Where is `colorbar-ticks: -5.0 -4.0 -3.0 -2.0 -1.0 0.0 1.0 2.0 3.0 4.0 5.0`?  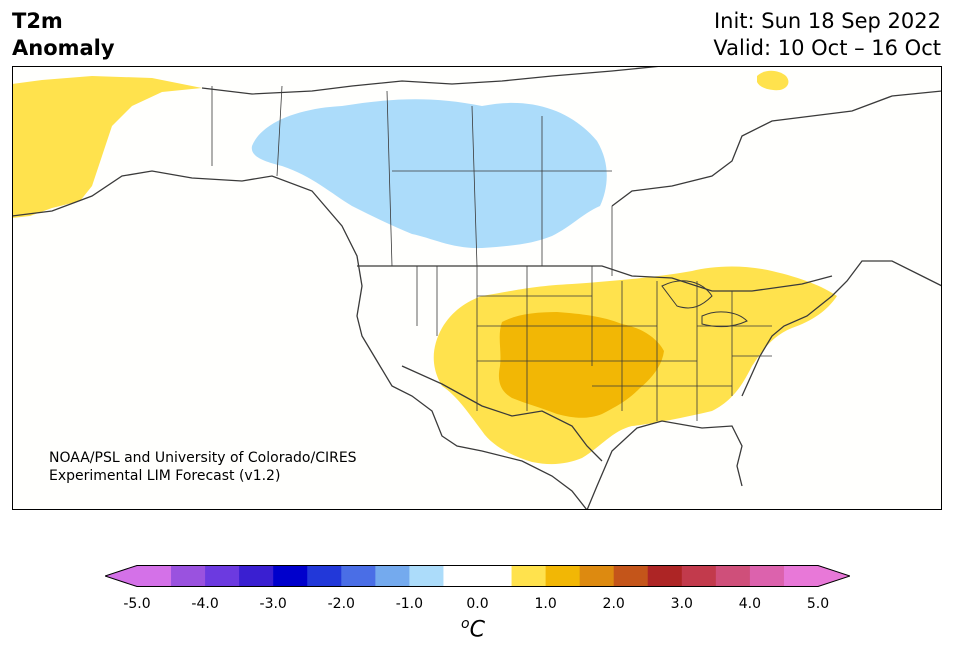 colorbar-ticks: -5.0 -4.0 -3.0 -2.0 -1.0 0.0 1.0 2.0 3.0 4.0 5.0 is located at coordinates (476, 606).